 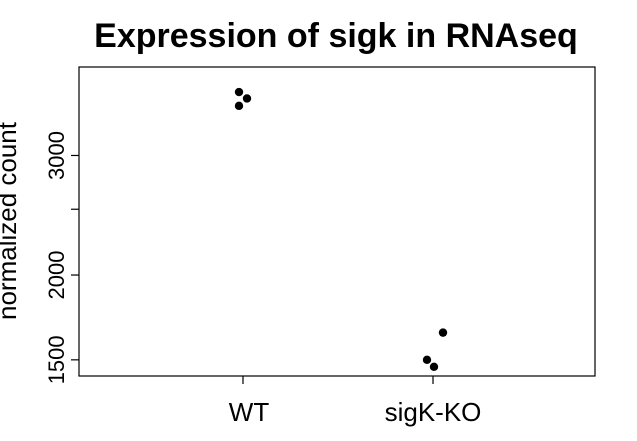 What do you see at coordinates (56, 155) in the screenshot?
I see `y-tick-label: 3000` at bounding box center [56, 155].